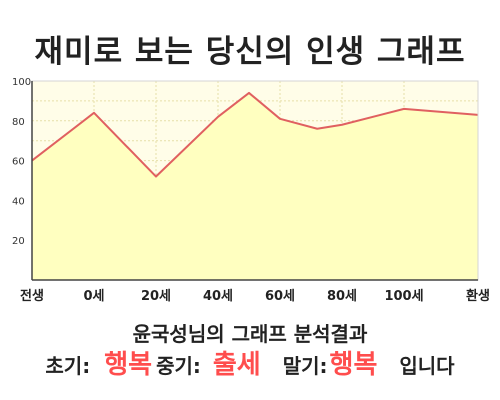 This screenshot has height=400, width=500. Describe the element at coordinates (156, 296) in the screenshot. I see `x-tick-label: 20세` at that location.